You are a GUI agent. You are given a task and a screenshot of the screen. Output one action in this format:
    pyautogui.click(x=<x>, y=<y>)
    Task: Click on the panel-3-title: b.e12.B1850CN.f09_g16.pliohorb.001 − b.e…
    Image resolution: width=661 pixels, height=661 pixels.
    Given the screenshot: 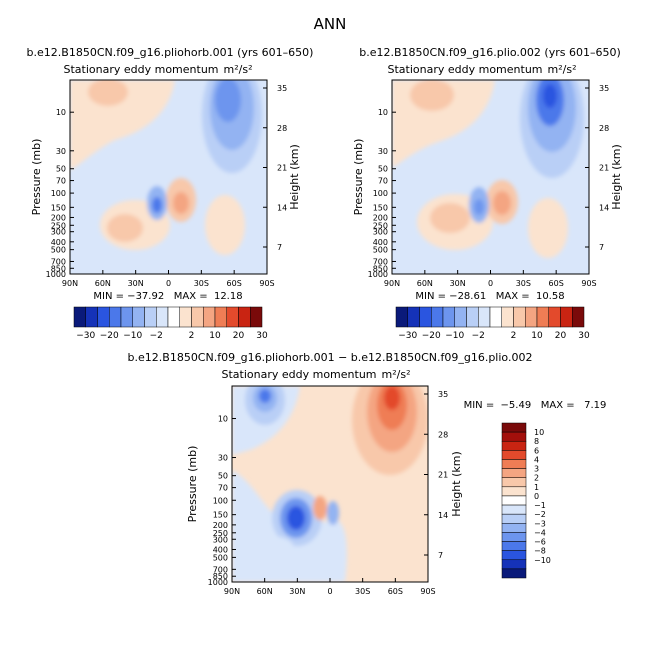 What is the action you would take?
    pyautogui.click(x=330, y=357)
    